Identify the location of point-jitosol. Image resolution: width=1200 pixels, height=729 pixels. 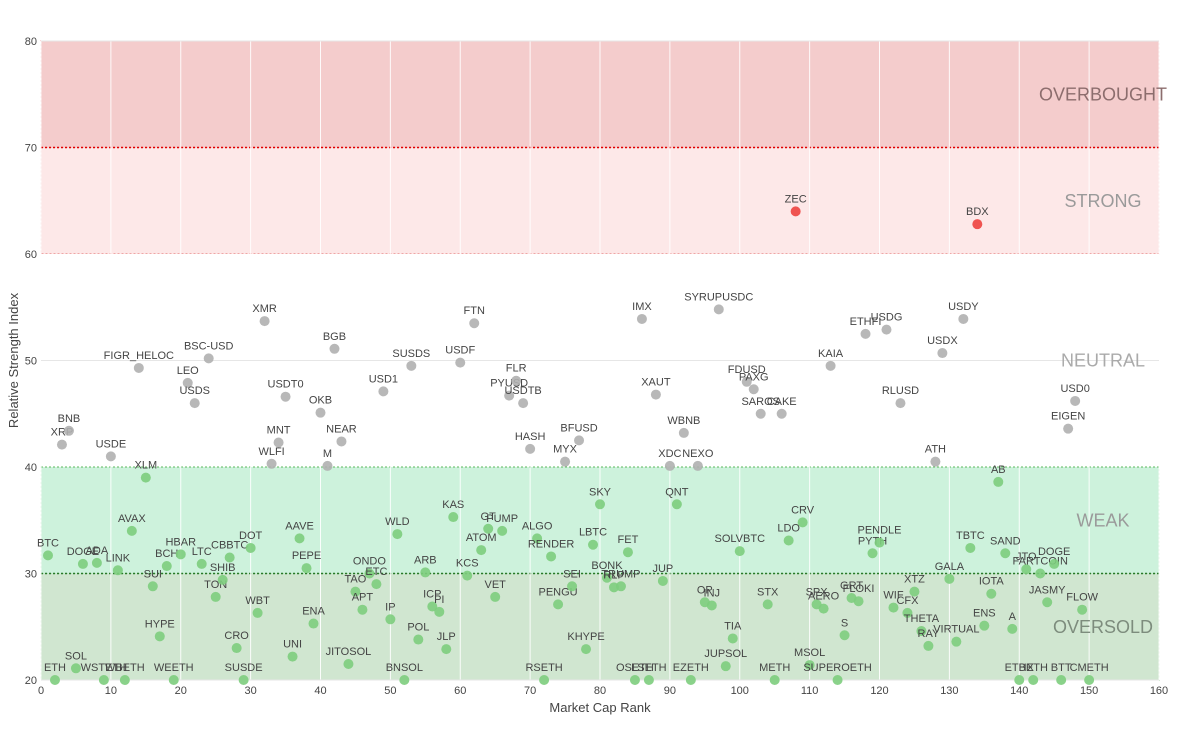
(348, 664).